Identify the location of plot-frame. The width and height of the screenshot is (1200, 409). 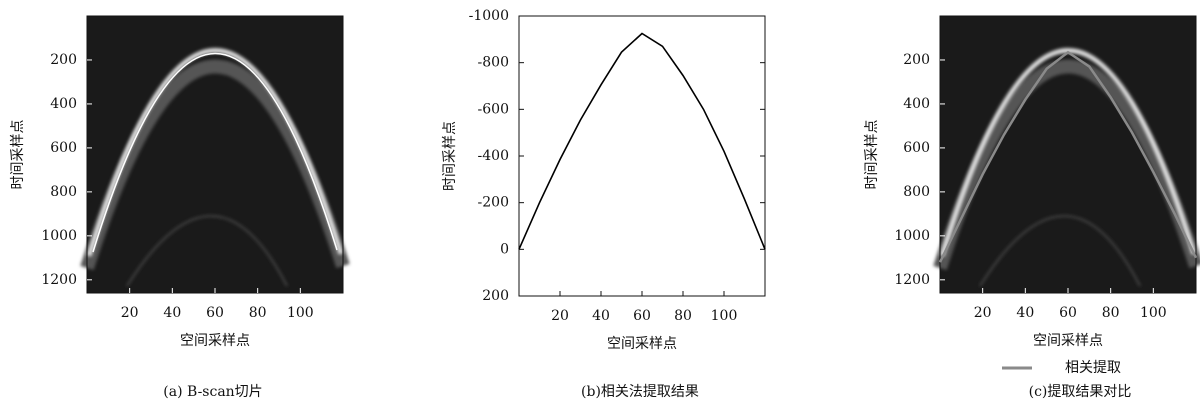
(642, 156).